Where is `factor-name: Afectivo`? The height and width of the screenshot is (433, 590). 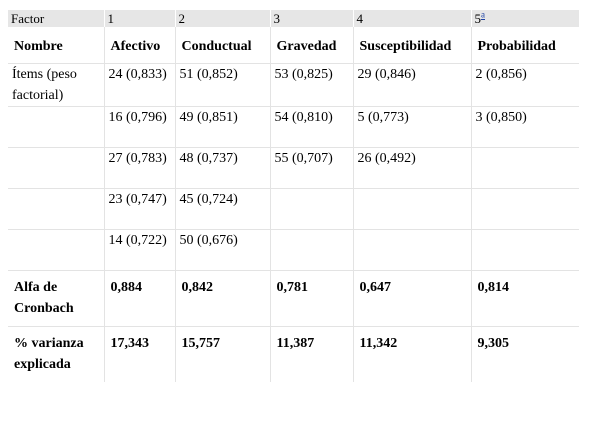
factor-name: Afectivo is located at coordinates (140, 45).